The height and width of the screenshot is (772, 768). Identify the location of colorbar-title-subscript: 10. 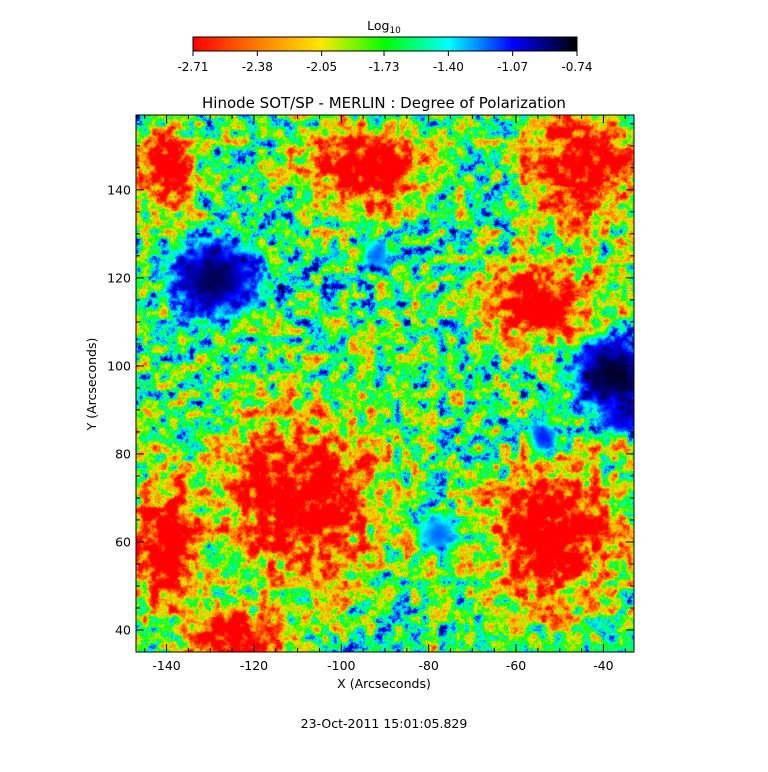
(395, 31).